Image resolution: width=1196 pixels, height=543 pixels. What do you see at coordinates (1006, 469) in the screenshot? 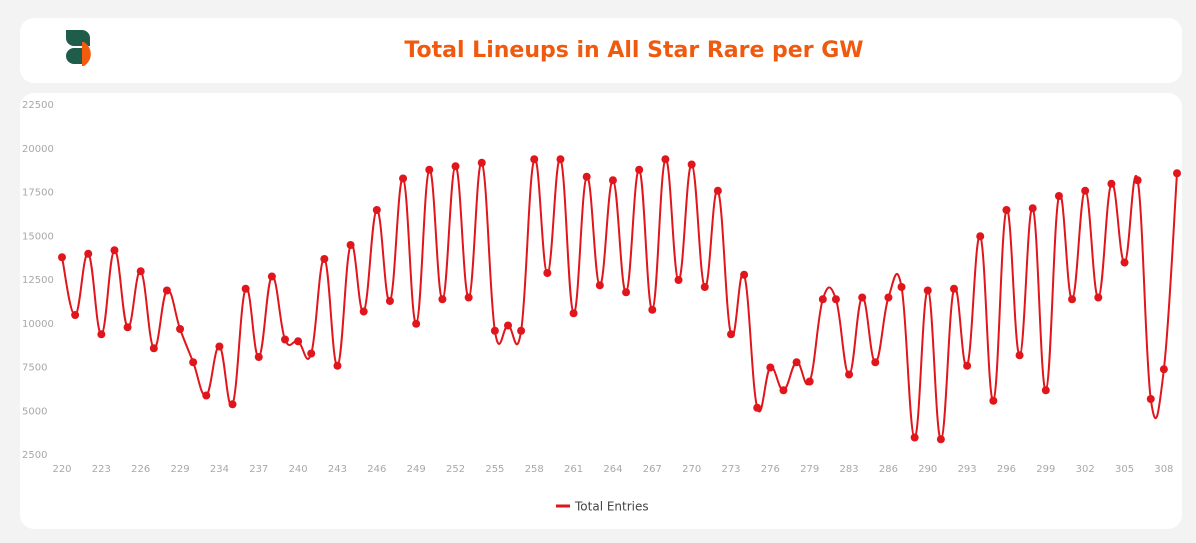
I see `x-tick-label: 296` at bounding box center [1006, 469].